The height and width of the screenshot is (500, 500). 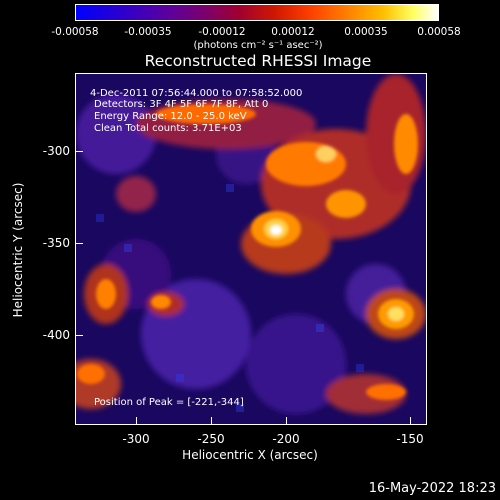 I want to click on image-title: Reconstructed RHESSI Image, so click(x=258, y=61).